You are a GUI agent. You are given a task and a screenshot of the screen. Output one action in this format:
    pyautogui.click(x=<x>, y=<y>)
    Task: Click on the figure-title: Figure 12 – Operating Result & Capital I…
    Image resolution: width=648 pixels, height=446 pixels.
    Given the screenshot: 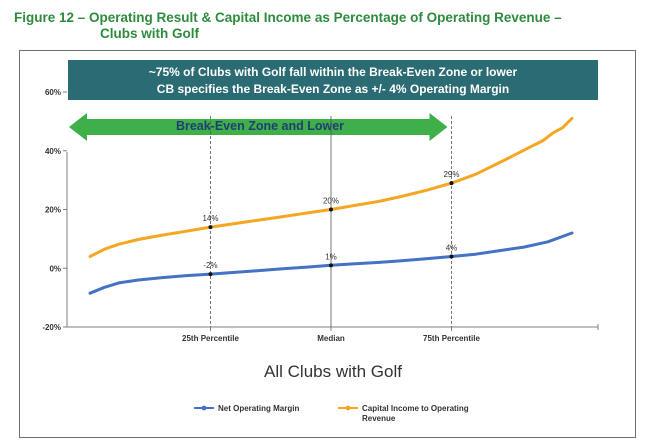 What is the action you would take?
    pyautogui.click(x=324, y=26)
    